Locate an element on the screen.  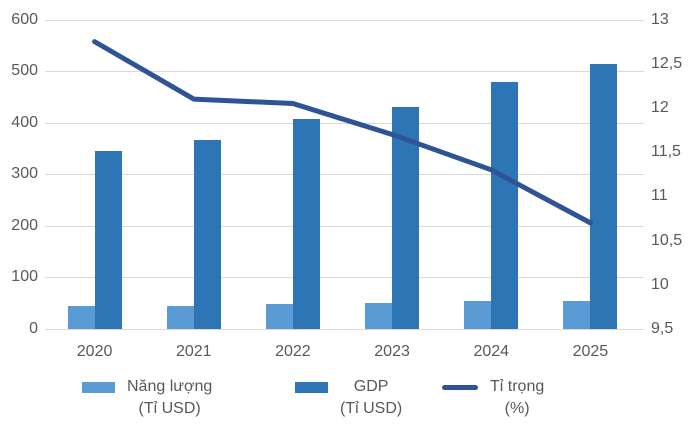
y-axis-left-tick-label: 100 is located at coordinates (24, 277).